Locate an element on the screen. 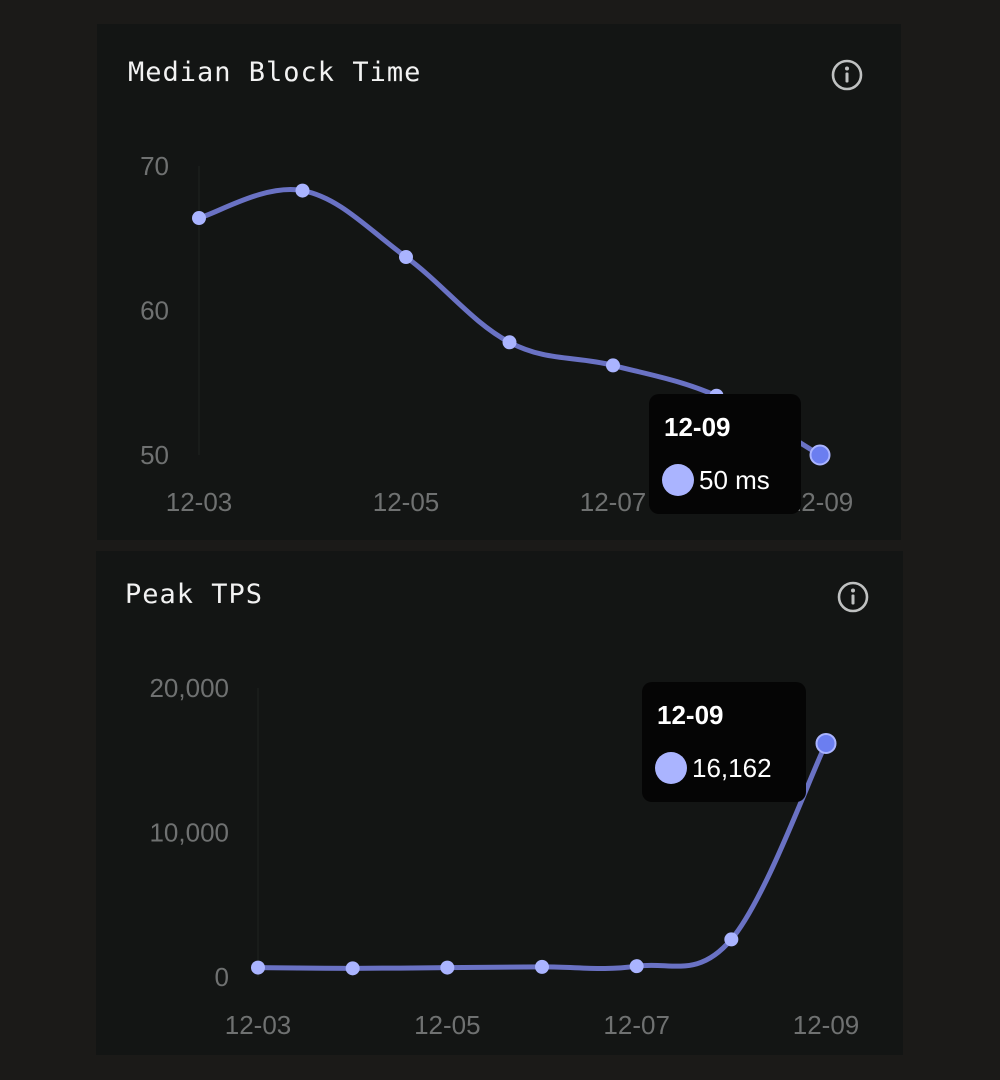  y-tick-label: 70 is located at coordinates (154, 166).